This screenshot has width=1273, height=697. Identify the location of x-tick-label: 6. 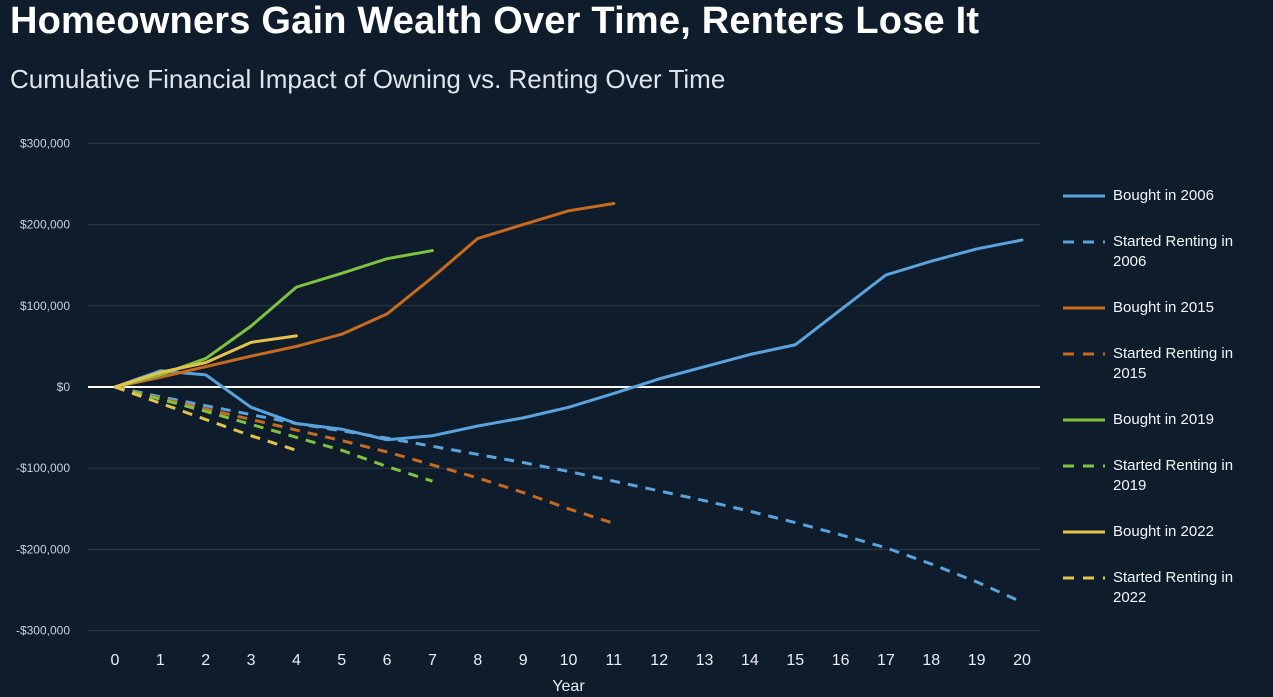
(387, 660).